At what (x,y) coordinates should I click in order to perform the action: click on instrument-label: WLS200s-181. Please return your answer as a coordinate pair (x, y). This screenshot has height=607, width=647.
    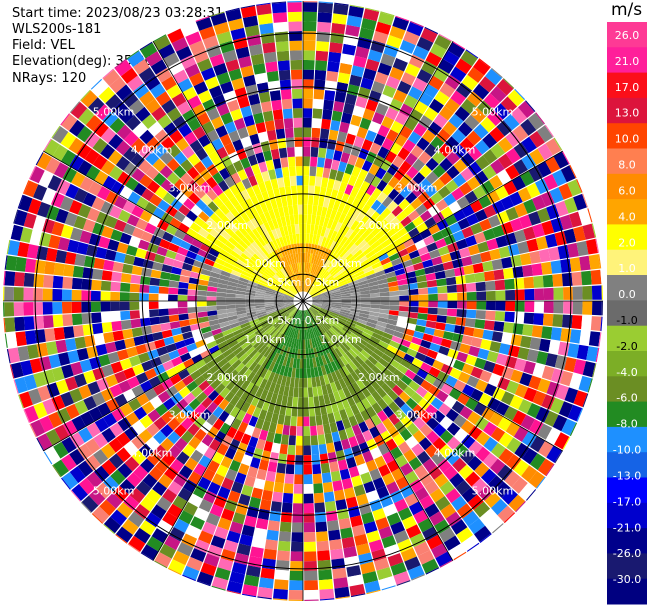
    Looking at the image, I should click on (57, 29).